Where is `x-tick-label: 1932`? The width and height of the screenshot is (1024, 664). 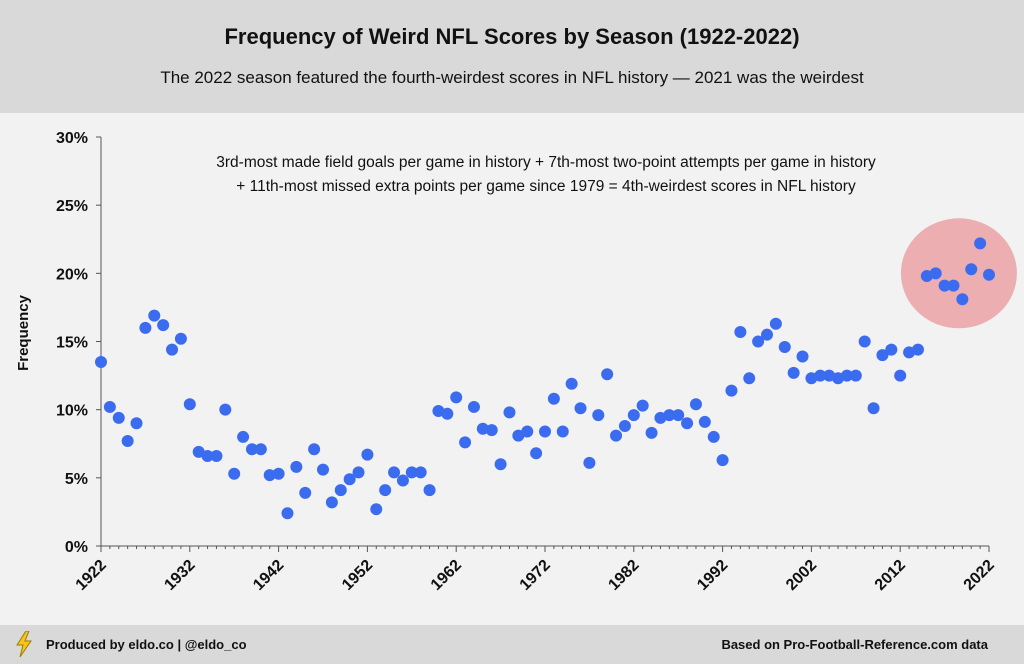
x-tick-label: 1932 is located at coordinates (179, 575).